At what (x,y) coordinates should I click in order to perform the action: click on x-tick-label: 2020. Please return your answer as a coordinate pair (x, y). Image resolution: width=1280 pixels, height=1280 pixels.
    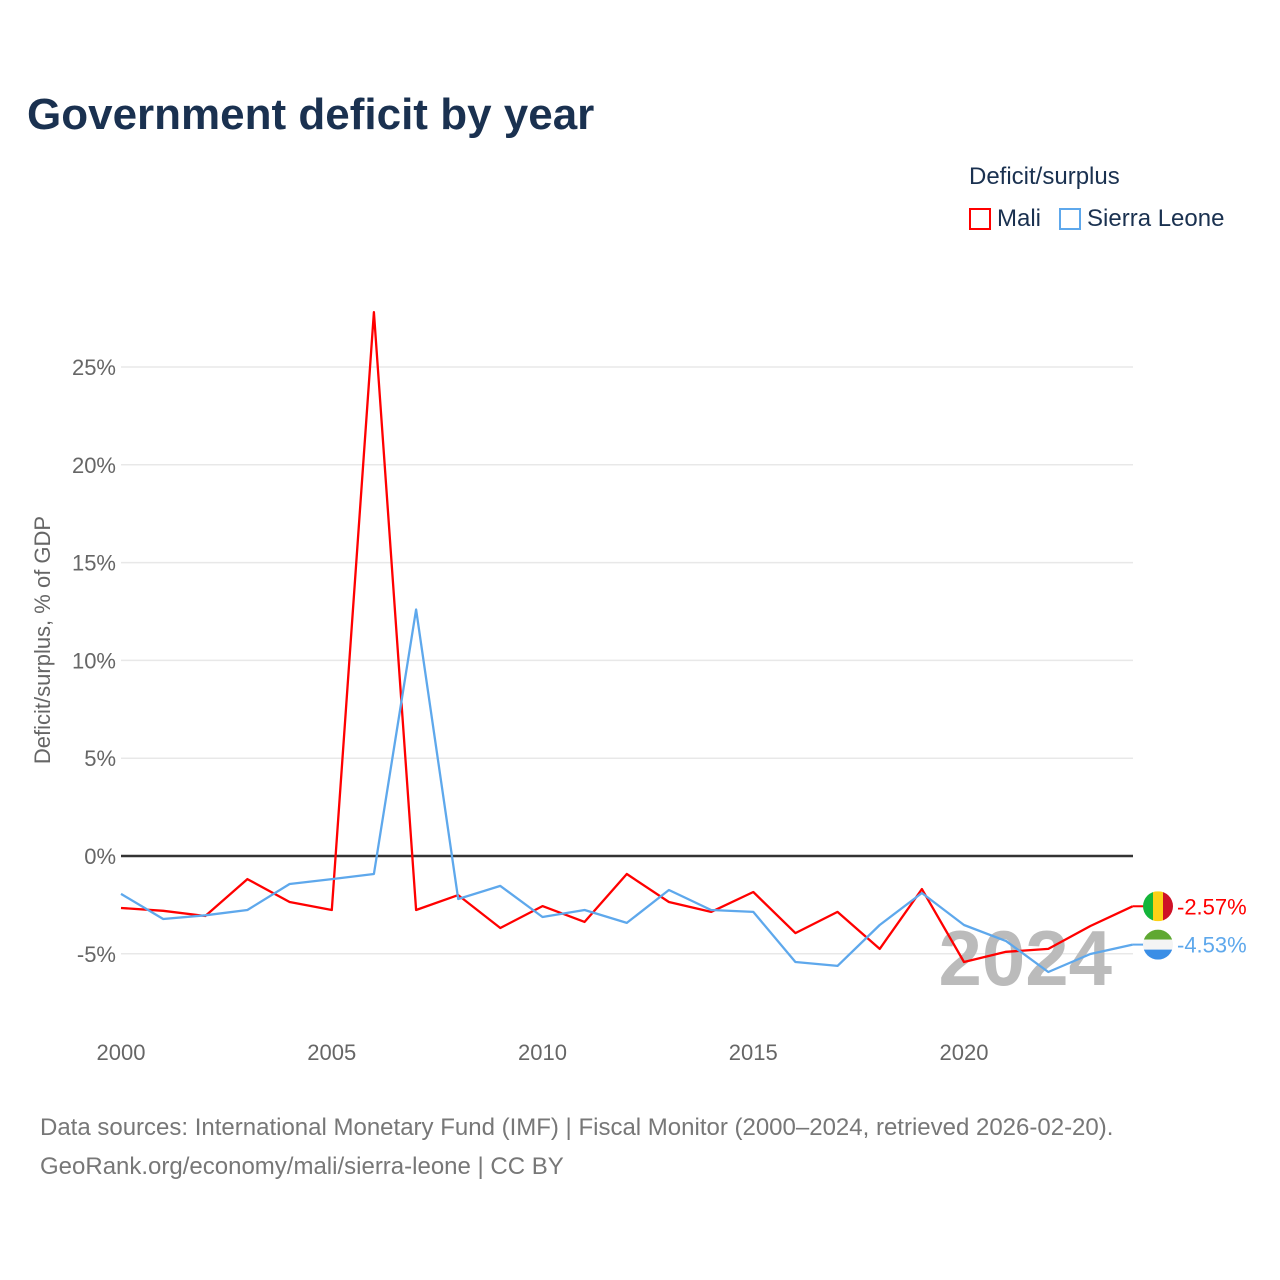
    Looking at the image, I should click on (964, 1052).